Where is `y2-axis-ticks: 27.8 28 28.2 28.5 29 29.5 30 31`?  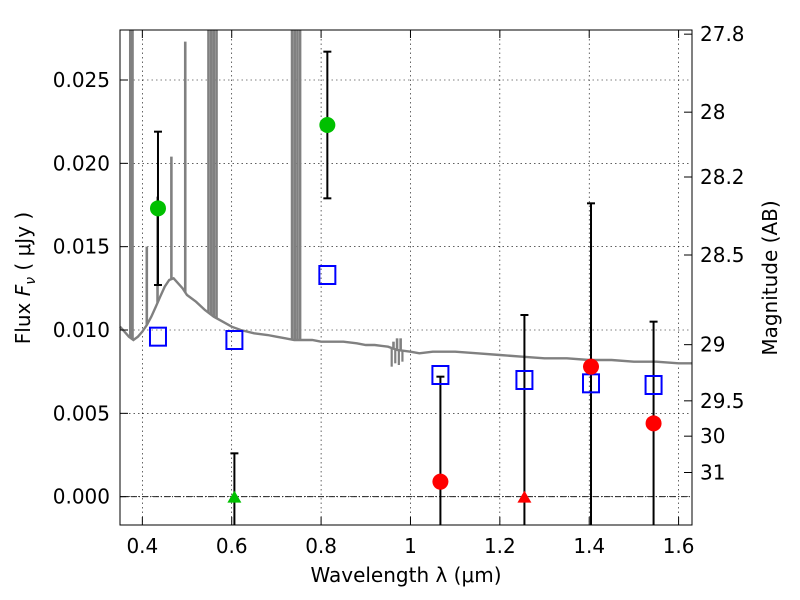 y2-axis-ticks: 27.8 28 28.2 28.5 29 29.5 30 31 is located at coordinates (714, 253).